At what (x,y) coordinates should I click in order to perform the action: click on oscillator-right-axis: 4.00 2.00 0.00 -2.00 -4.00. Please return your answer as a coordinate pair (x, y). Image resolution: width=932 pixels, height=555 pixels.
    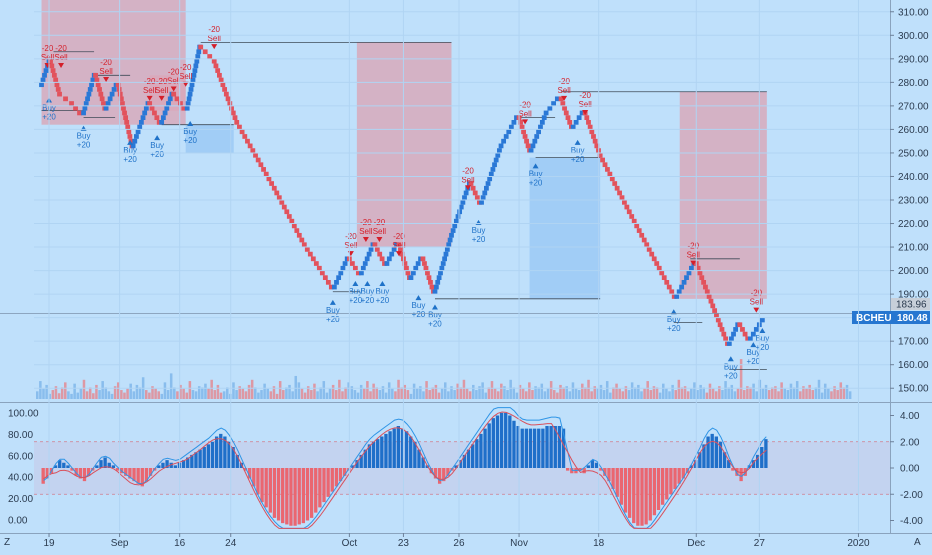
    Looking at the image, I should click on (906, 469).